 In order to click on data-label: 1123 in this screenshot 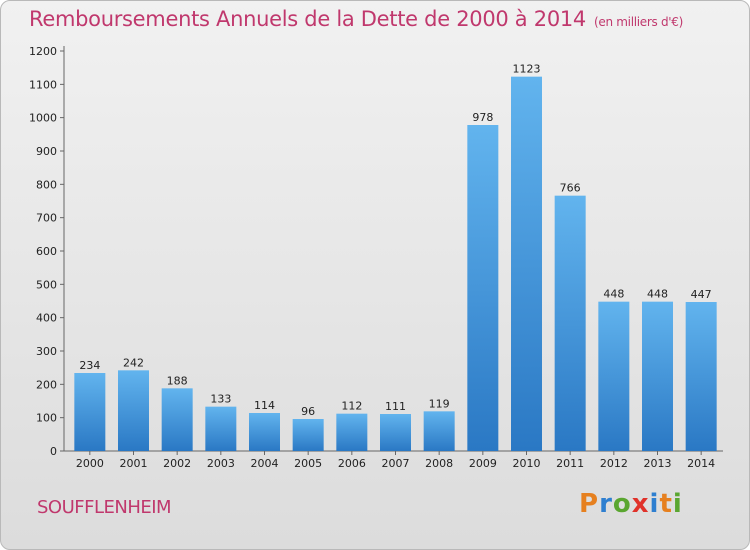, I will do `click(527, 69)`.